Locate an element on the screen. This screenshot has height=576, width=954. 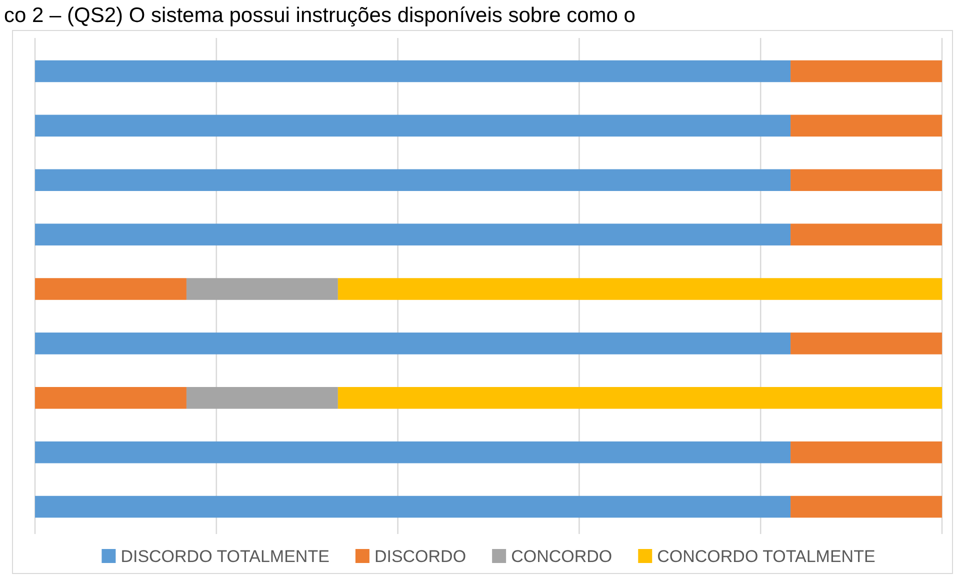
legend-label: CONCORDO TOTALMENTE is located at coordinates (766, 556).